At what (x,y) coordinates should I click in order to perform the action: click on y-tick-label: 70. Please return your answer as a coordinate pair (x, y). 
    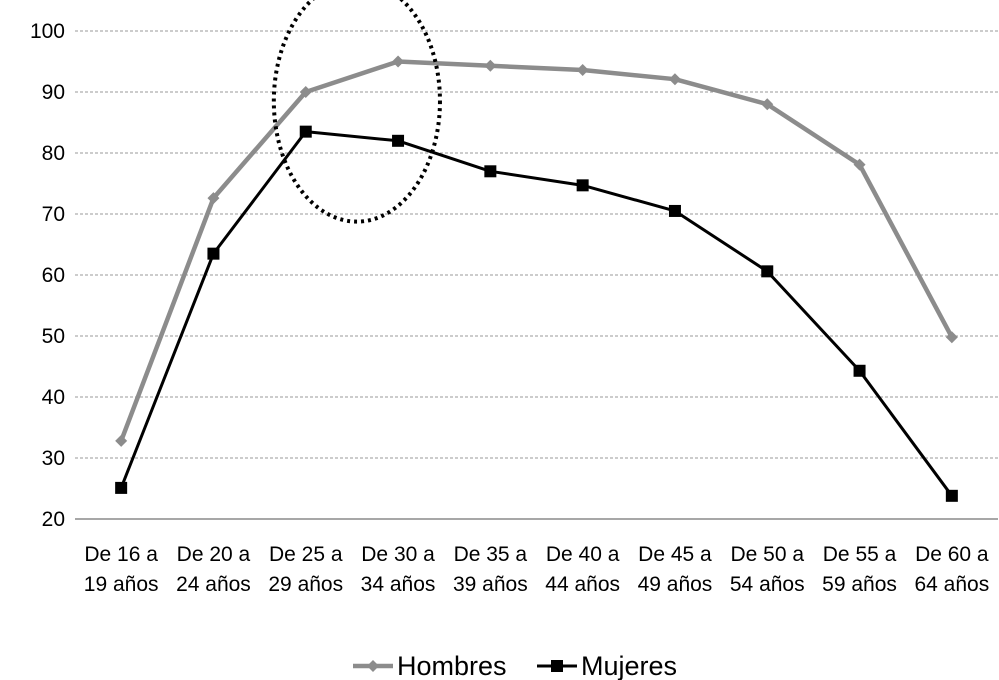
    Looking at the image, I should click on (53, 214).